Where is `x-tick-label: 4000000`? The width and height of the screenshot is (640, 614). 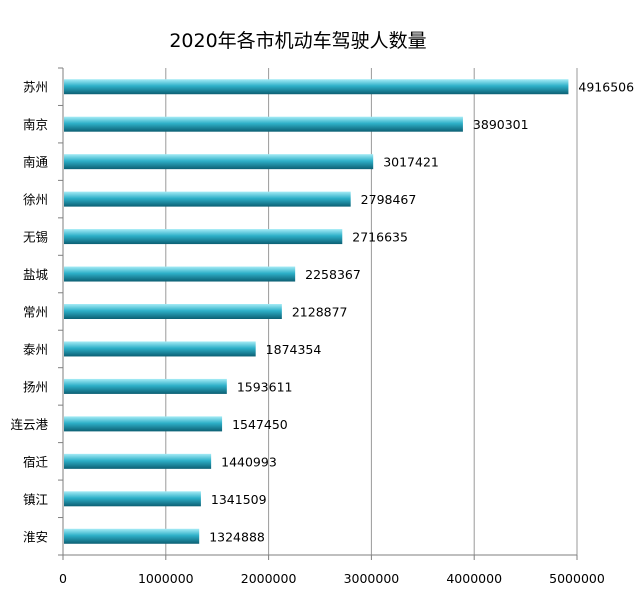 x-tick-label: 4000000 is located at coordinates (474, 578).